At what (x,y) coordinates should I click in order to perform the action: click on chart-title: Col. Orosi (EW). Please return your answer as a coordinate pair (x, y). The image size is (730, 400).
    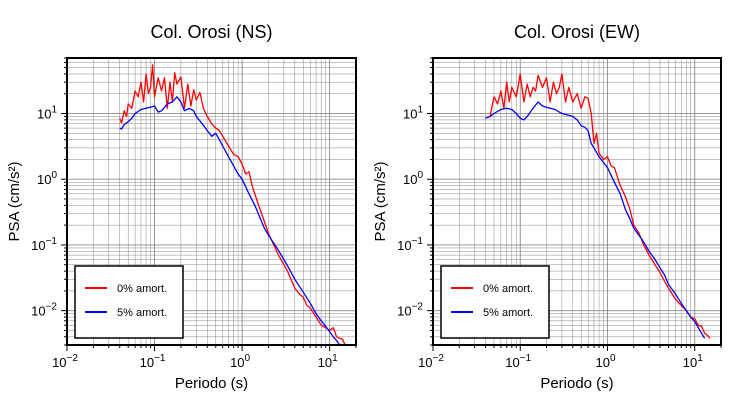
    Looking at the image, I should click on (577, 32).